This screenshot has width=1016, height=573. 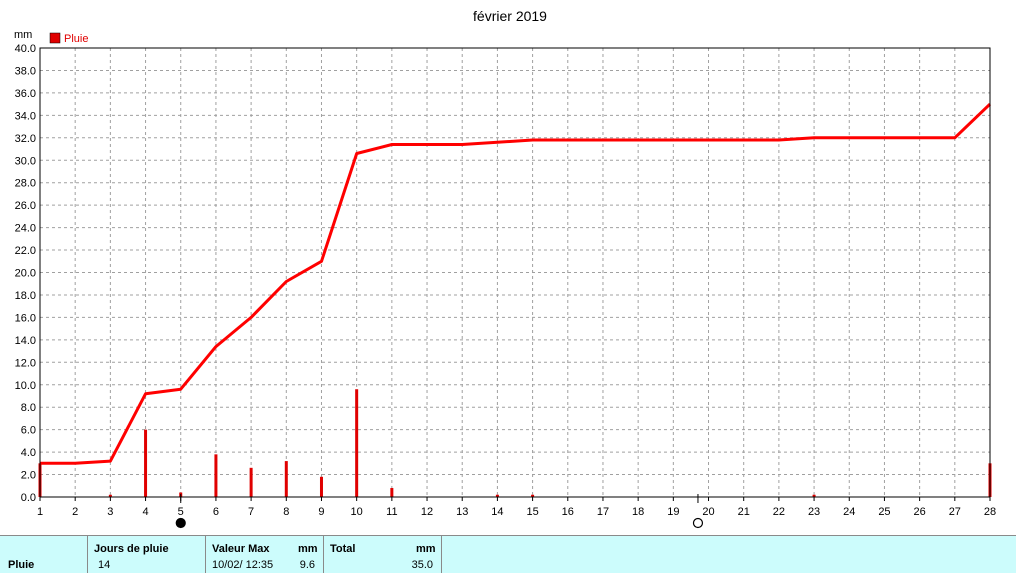 What do you see at coordinates (510, 16) in the screenshot?
I see `chart-title: février 2019` at bounding box center [510, 16].